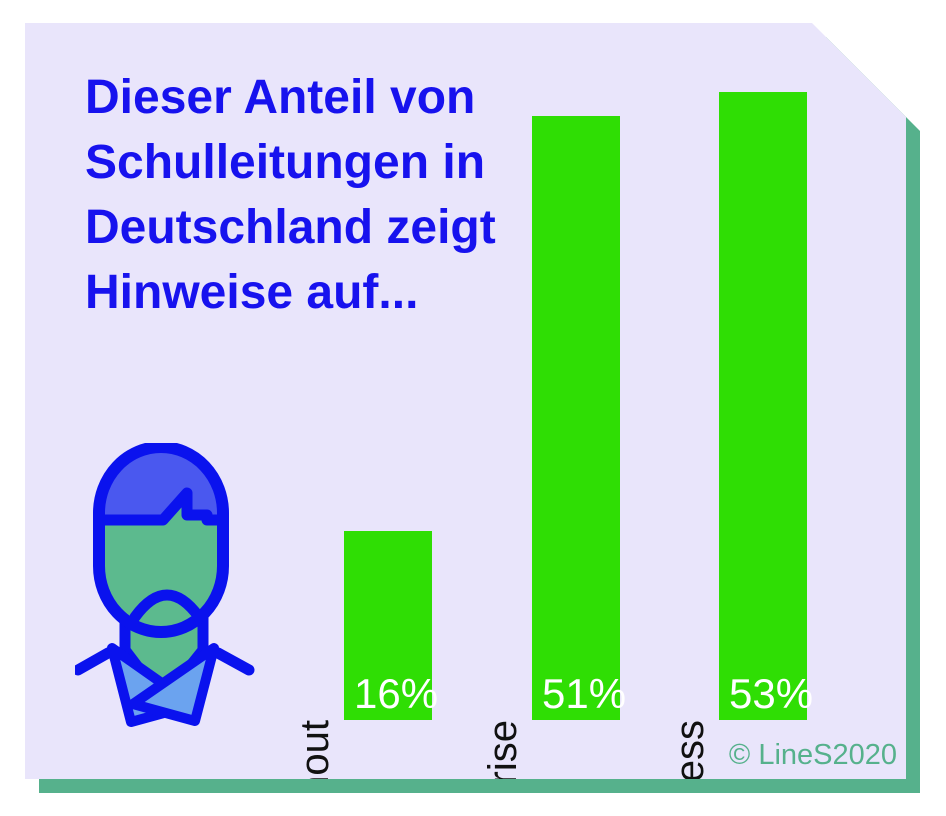 The height and width of the screenshot is (816, 946). I want to click on bar-category-label: Gratifikationskrise, so click(503, 768).